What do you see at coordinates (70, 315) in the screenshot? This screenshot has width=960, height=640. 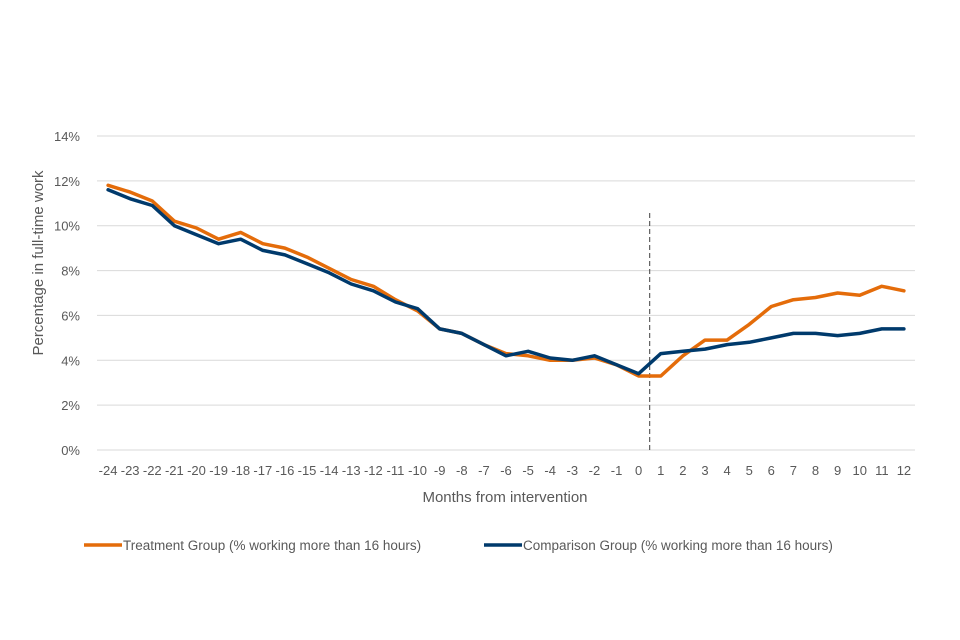 I see `y-tick-label: 6%` at bounding box center [70, 315].